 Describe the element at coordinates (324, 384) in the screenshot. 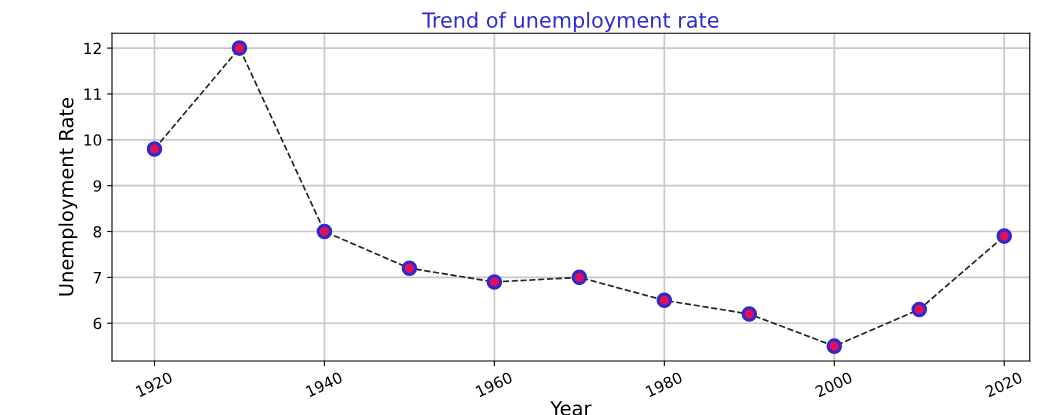

I see `x-tick-label: 1940` at that location.